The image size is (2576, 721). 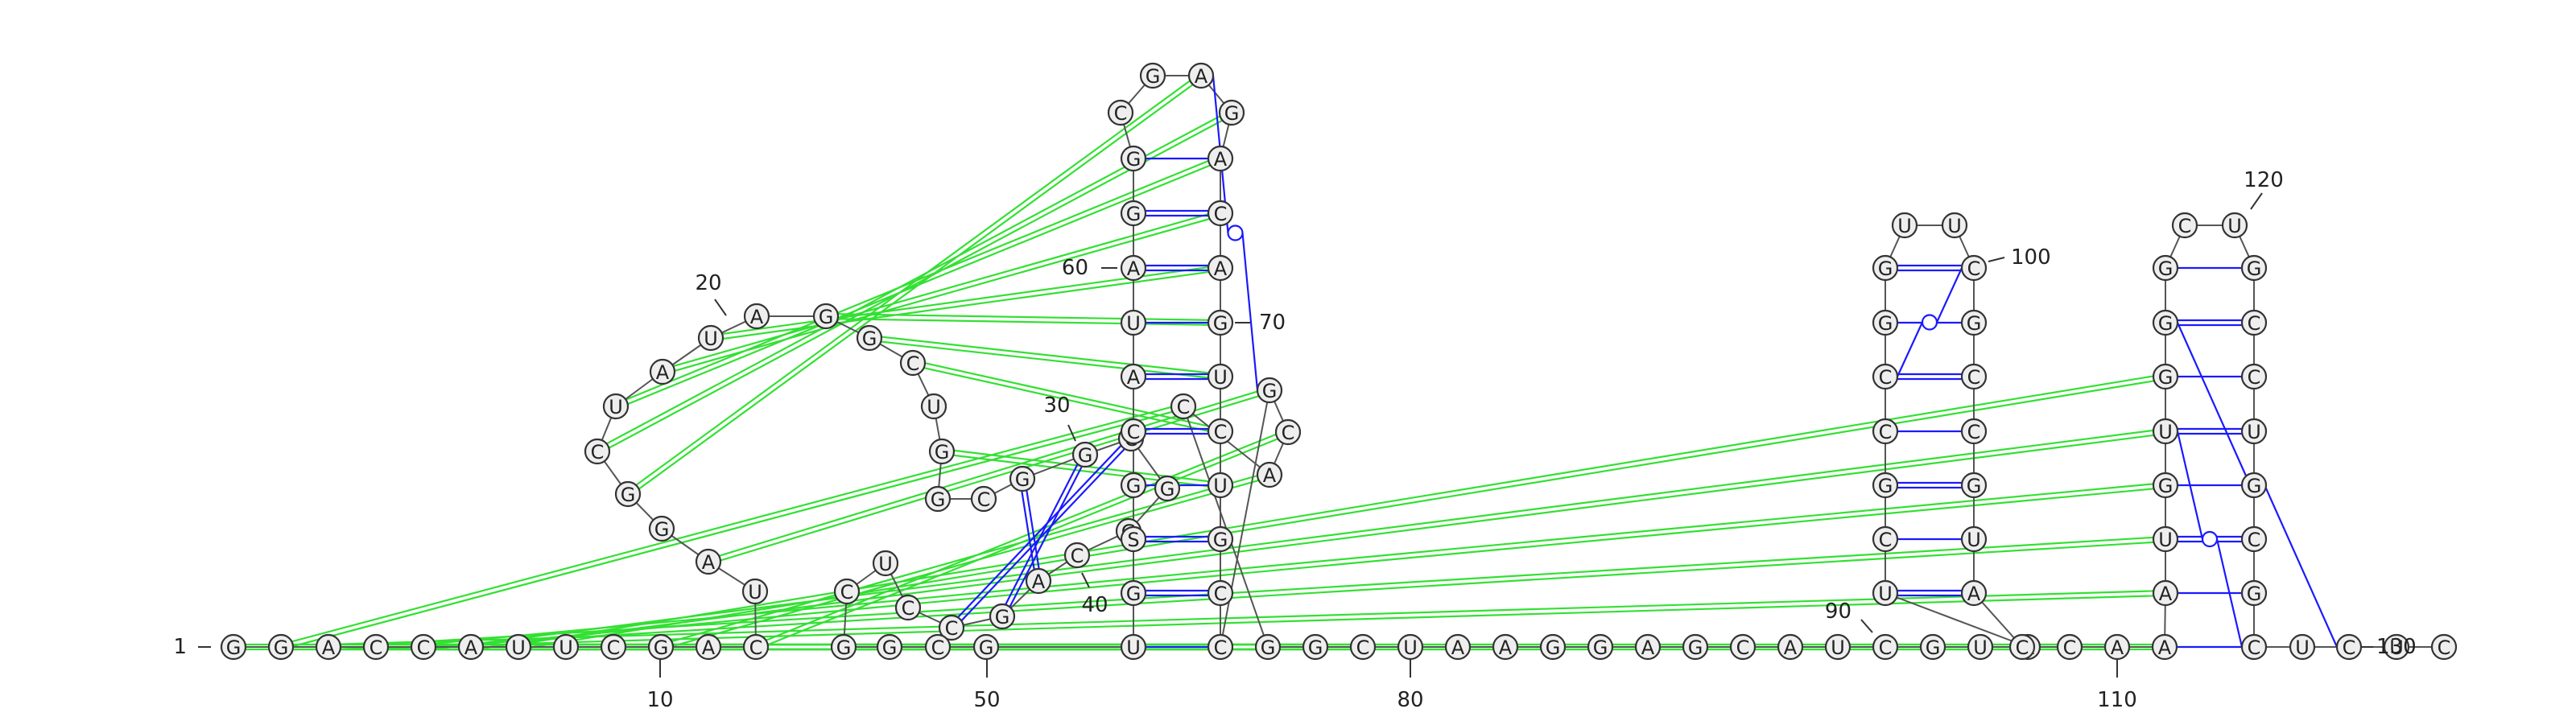 I want to click on index-label: 80, so click(x=1410, y=700).